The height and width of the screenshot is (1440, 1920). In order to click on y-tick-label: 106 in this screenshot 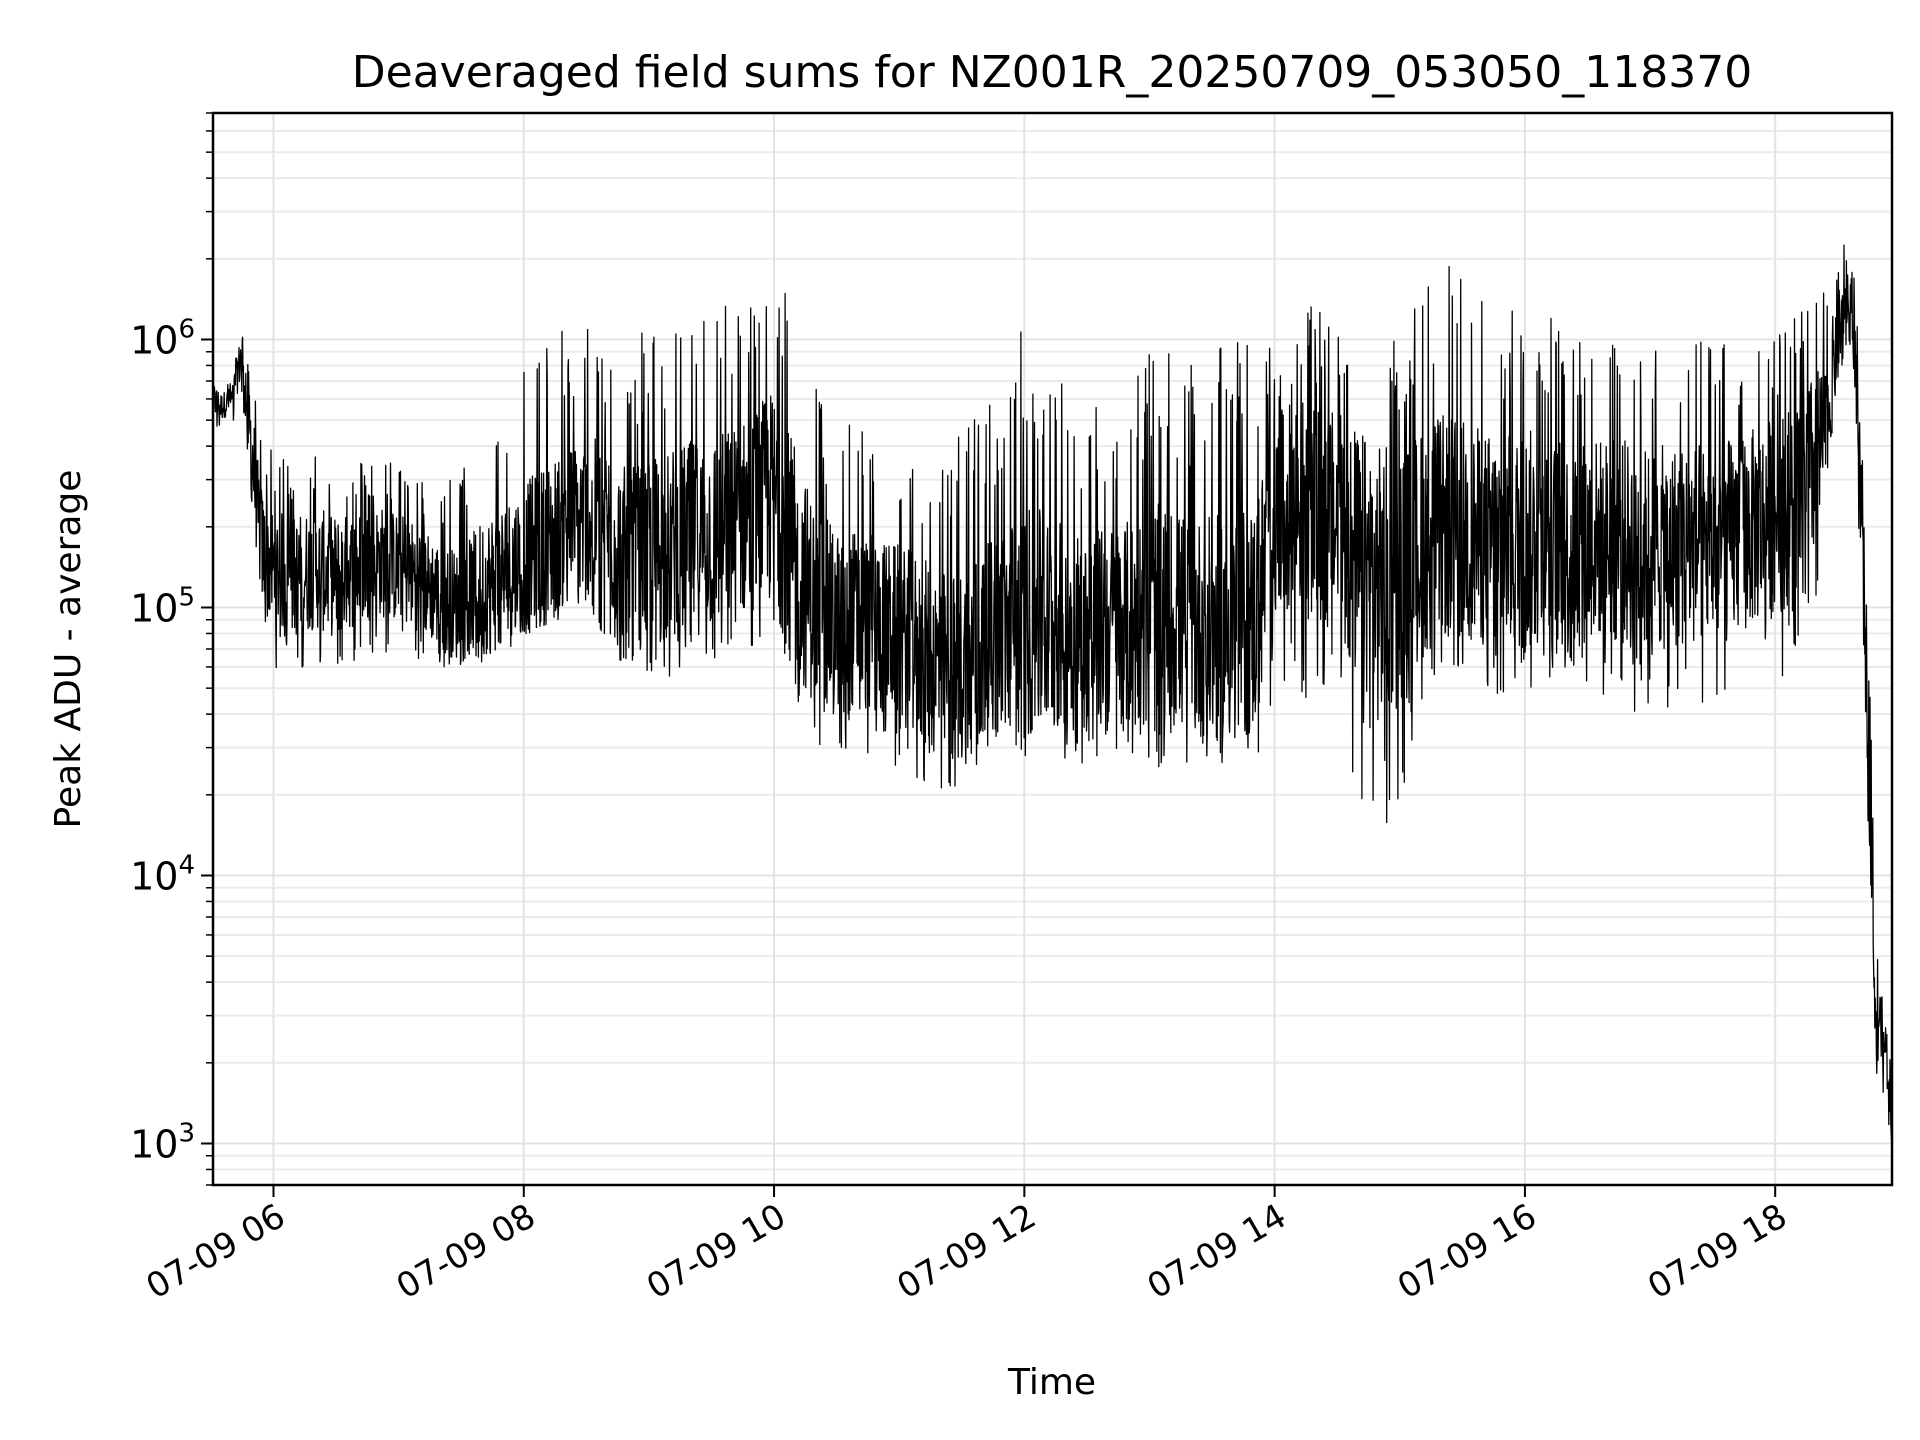, I will do `click(162, 338)`.